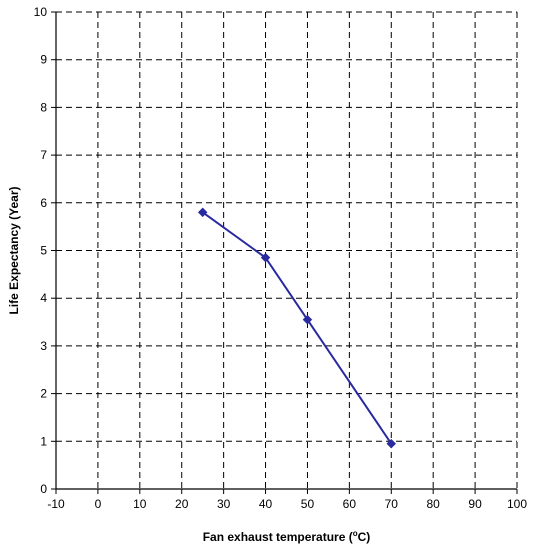 This screenshot has height=550, width=533. I want to click on x-tick-label: 60, so click(350, 504).